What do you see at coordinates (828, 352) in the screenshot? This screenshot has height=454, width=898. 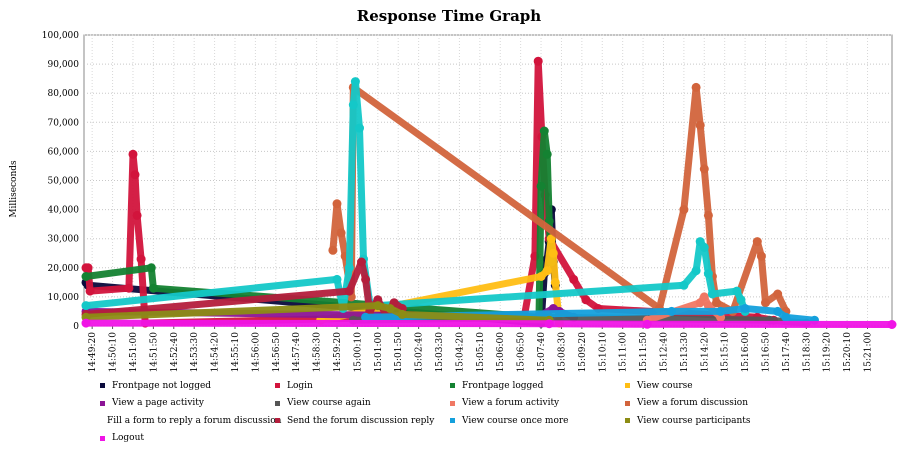 I see `x-tick-label: 15:19:20` at bounding box center [828, 352].